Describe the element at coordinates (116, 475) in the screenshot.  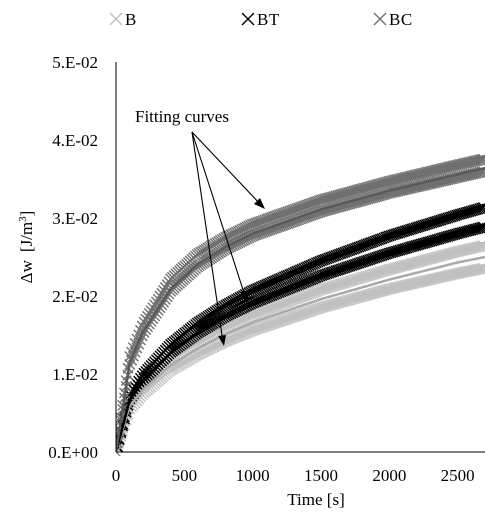
I see `x-tick-label: 0` at that location.